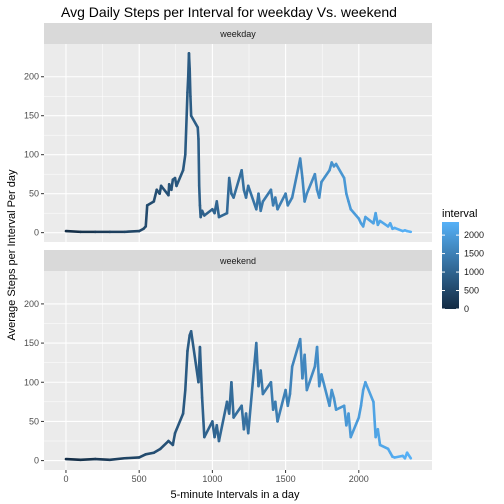 This screenshot has height=504, width=504. I want to click on x-tick-label: 0, so click(65, 479).